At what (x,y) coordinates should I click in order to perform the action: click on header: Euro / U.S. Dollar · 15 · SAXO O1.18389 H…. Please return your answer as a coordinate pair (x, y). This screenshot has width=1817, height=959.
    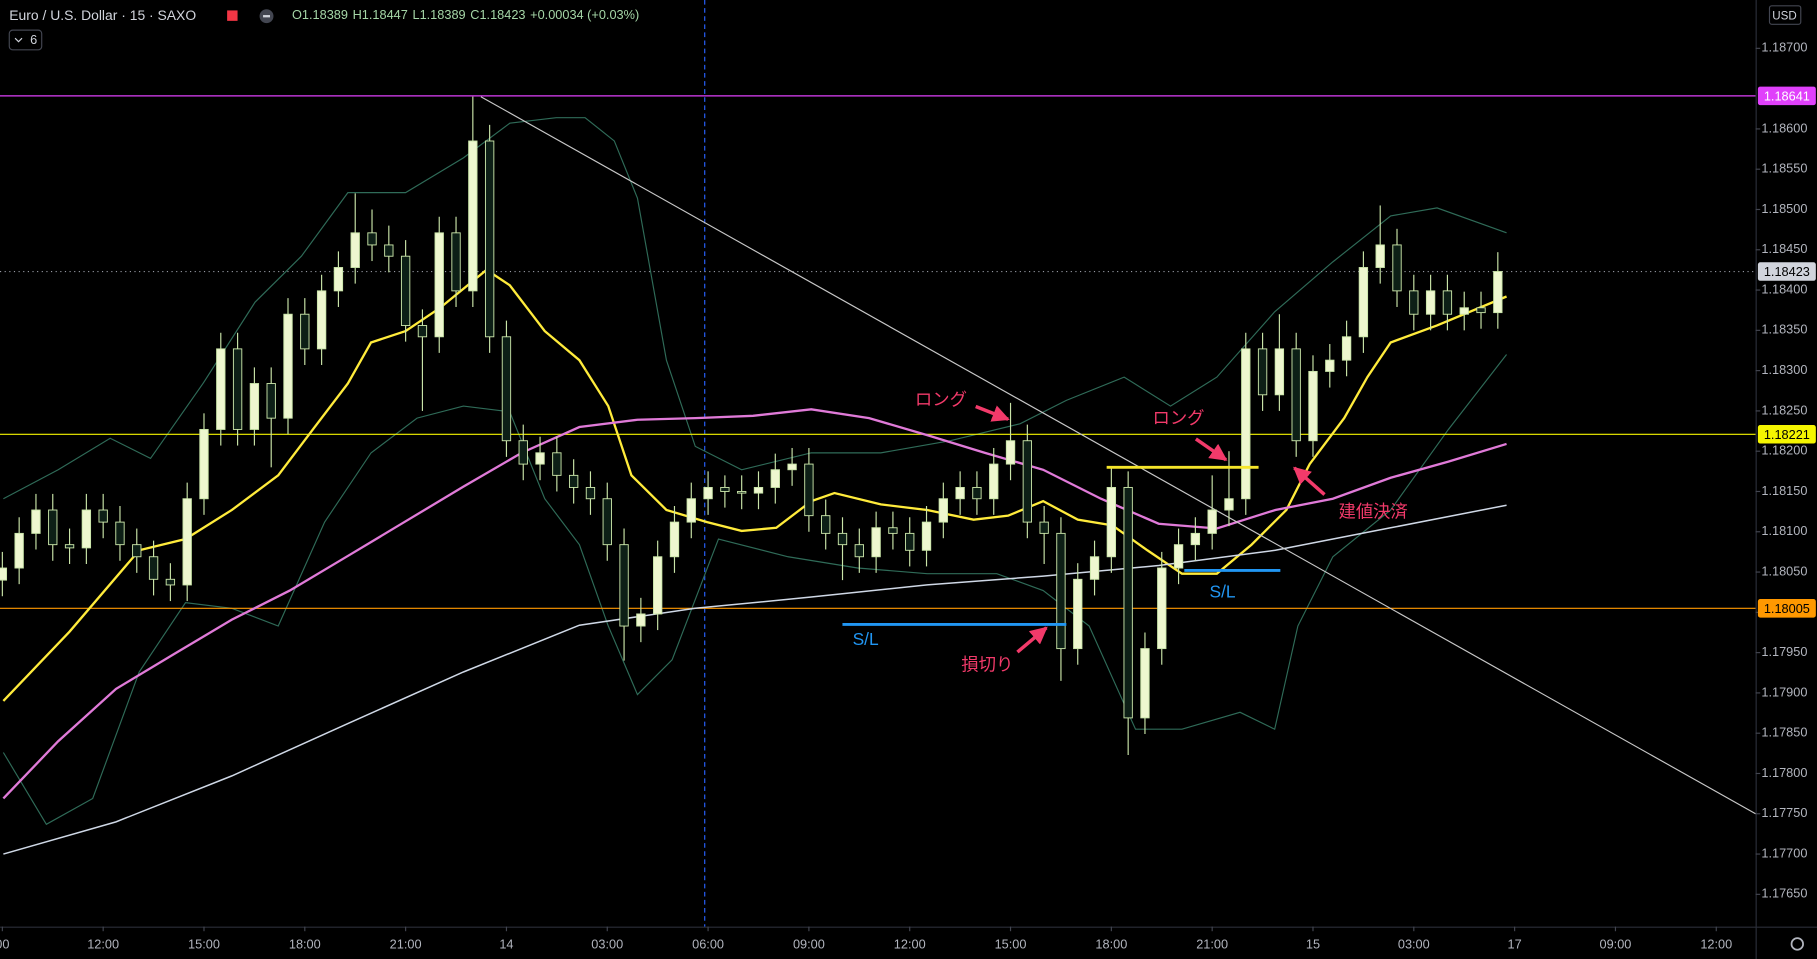
    Looking at the image, I should click on (323, 29).